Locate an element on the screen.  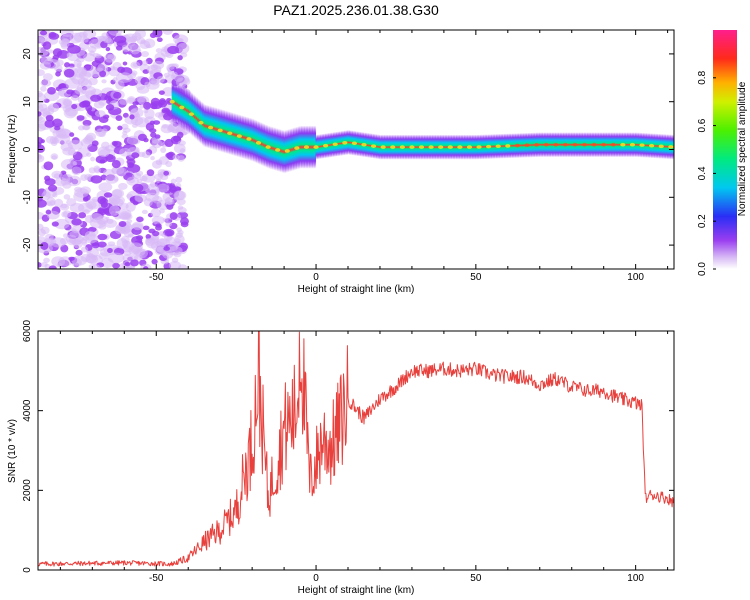
snr-x-tick-label-2: 50 is located at coordinates (476, 578).